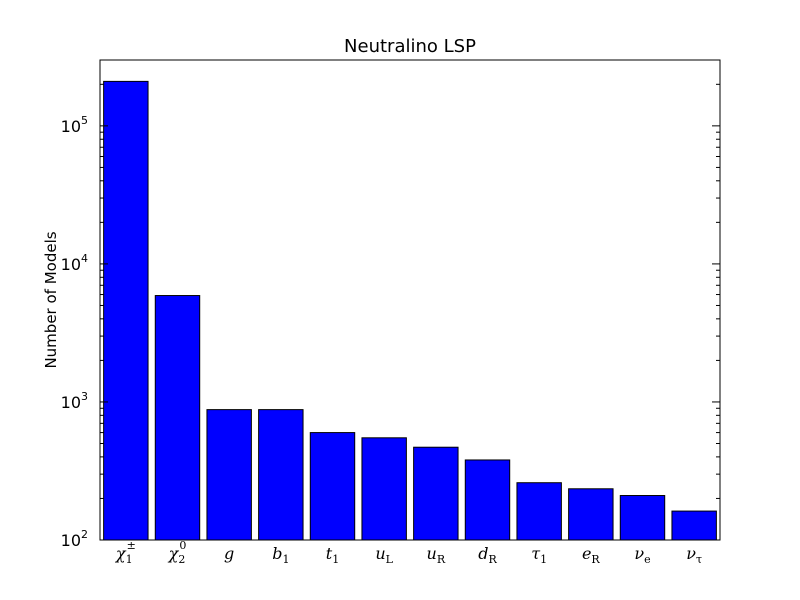 This screenshot has height=600, width=800. What do you see at coordinates (410, 46) in the screenshot?
I see `chart-title: Neutralino LSP` at bounding box center [410, 46].